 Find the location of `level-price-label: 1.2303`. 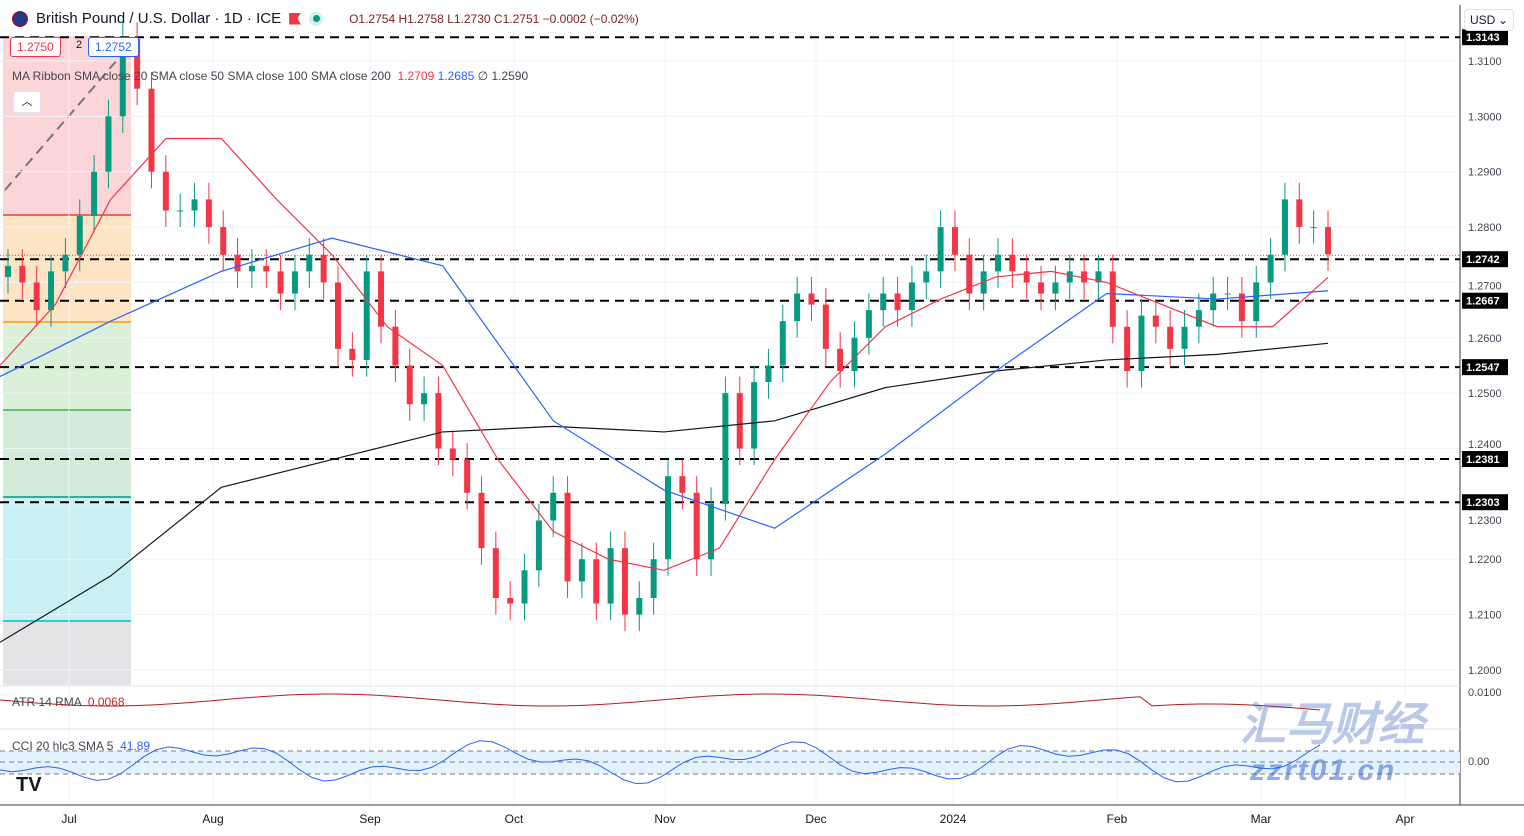

level-price-label: 1.2303 is located at coordinates (1483, 503).